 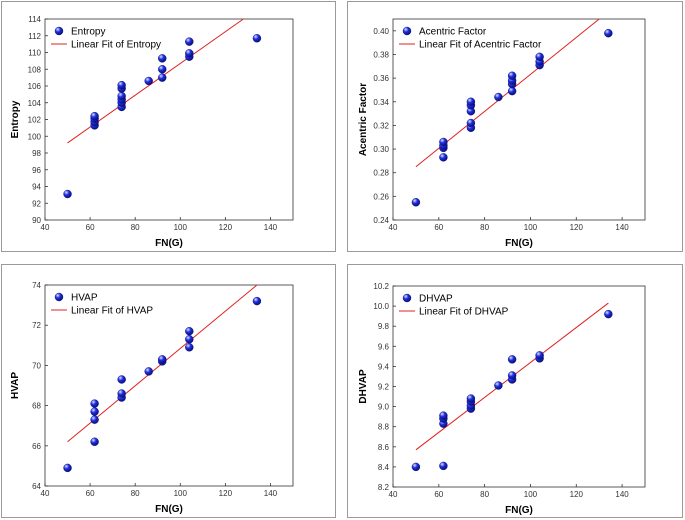 I want to click on y-tick-label: 9.8, so click(x=384, y=326).